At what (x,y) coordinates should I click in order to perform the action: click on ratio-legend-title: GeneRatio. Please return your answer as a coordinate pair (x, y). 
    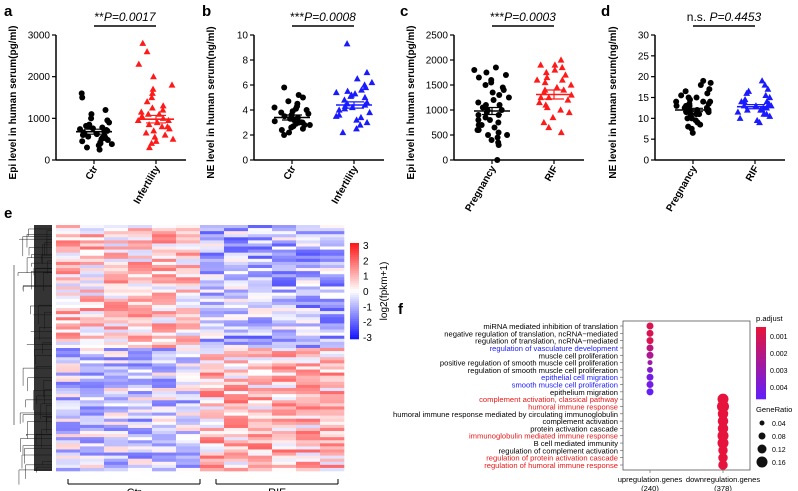
    Looking at the image, I should click on (774, 409).